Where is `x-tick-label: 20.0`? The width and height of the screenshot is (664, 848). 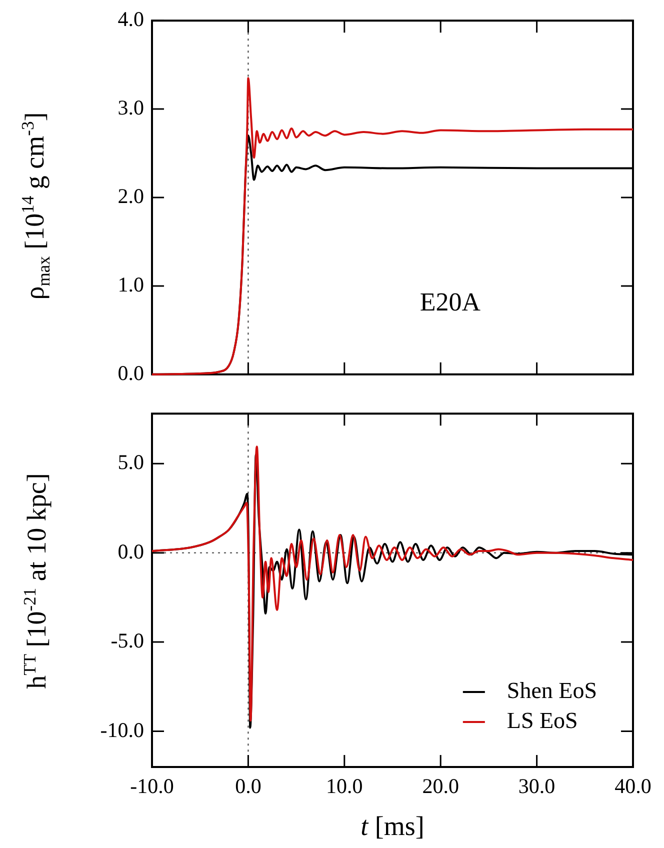
x-tick-label: 20.0 is located at coordinates (440, 786).